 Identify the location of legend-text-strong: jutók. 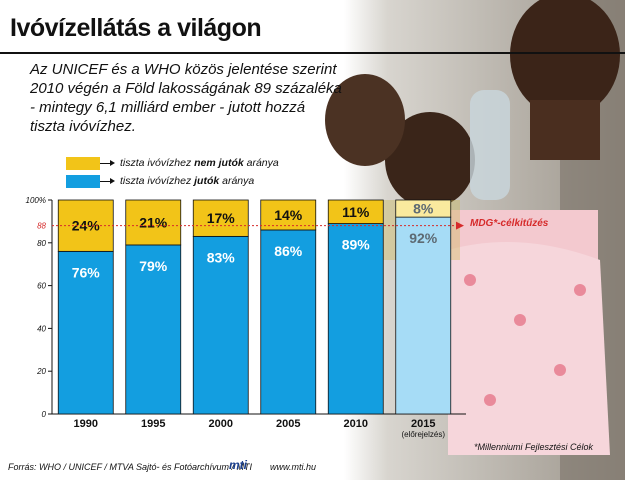
(207, 181).